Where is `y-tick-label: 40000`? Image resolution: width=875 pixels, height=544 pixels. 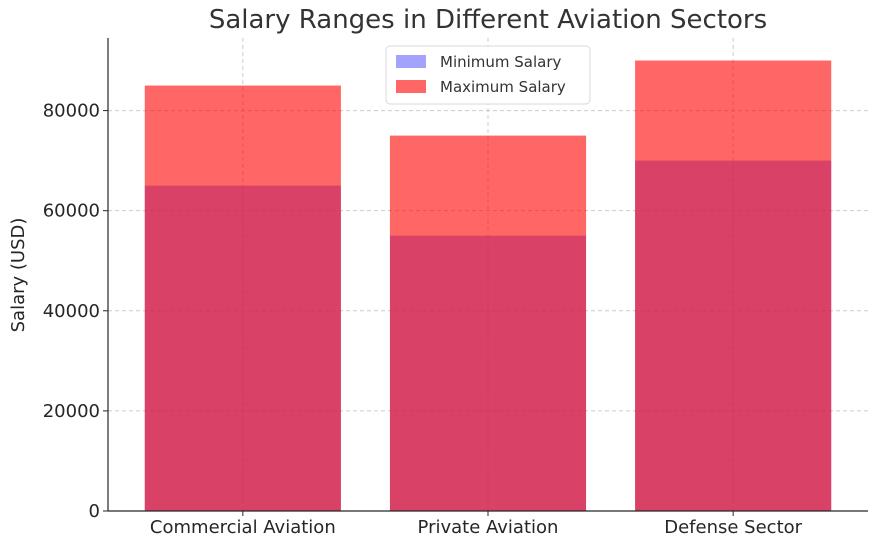 y-tick-label: 40000 is located at coordinates (71, 311).